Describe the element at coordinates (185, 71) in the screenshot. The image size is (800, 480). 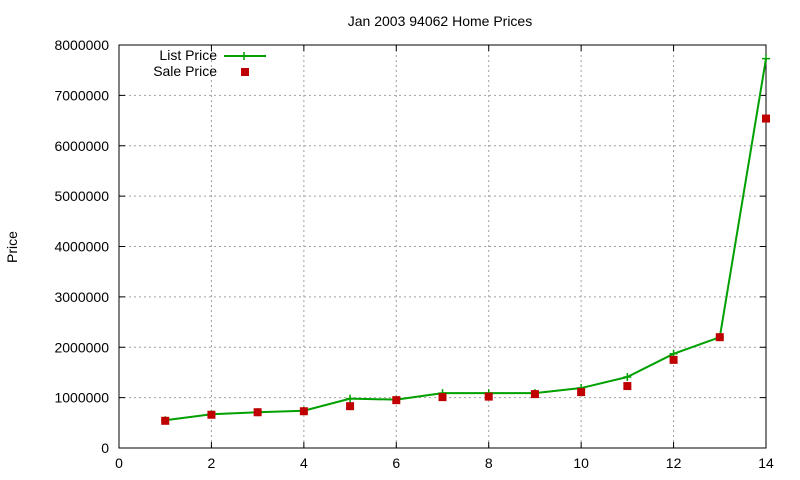
I see `legend-sale-price-label: Sale Price` at that location.